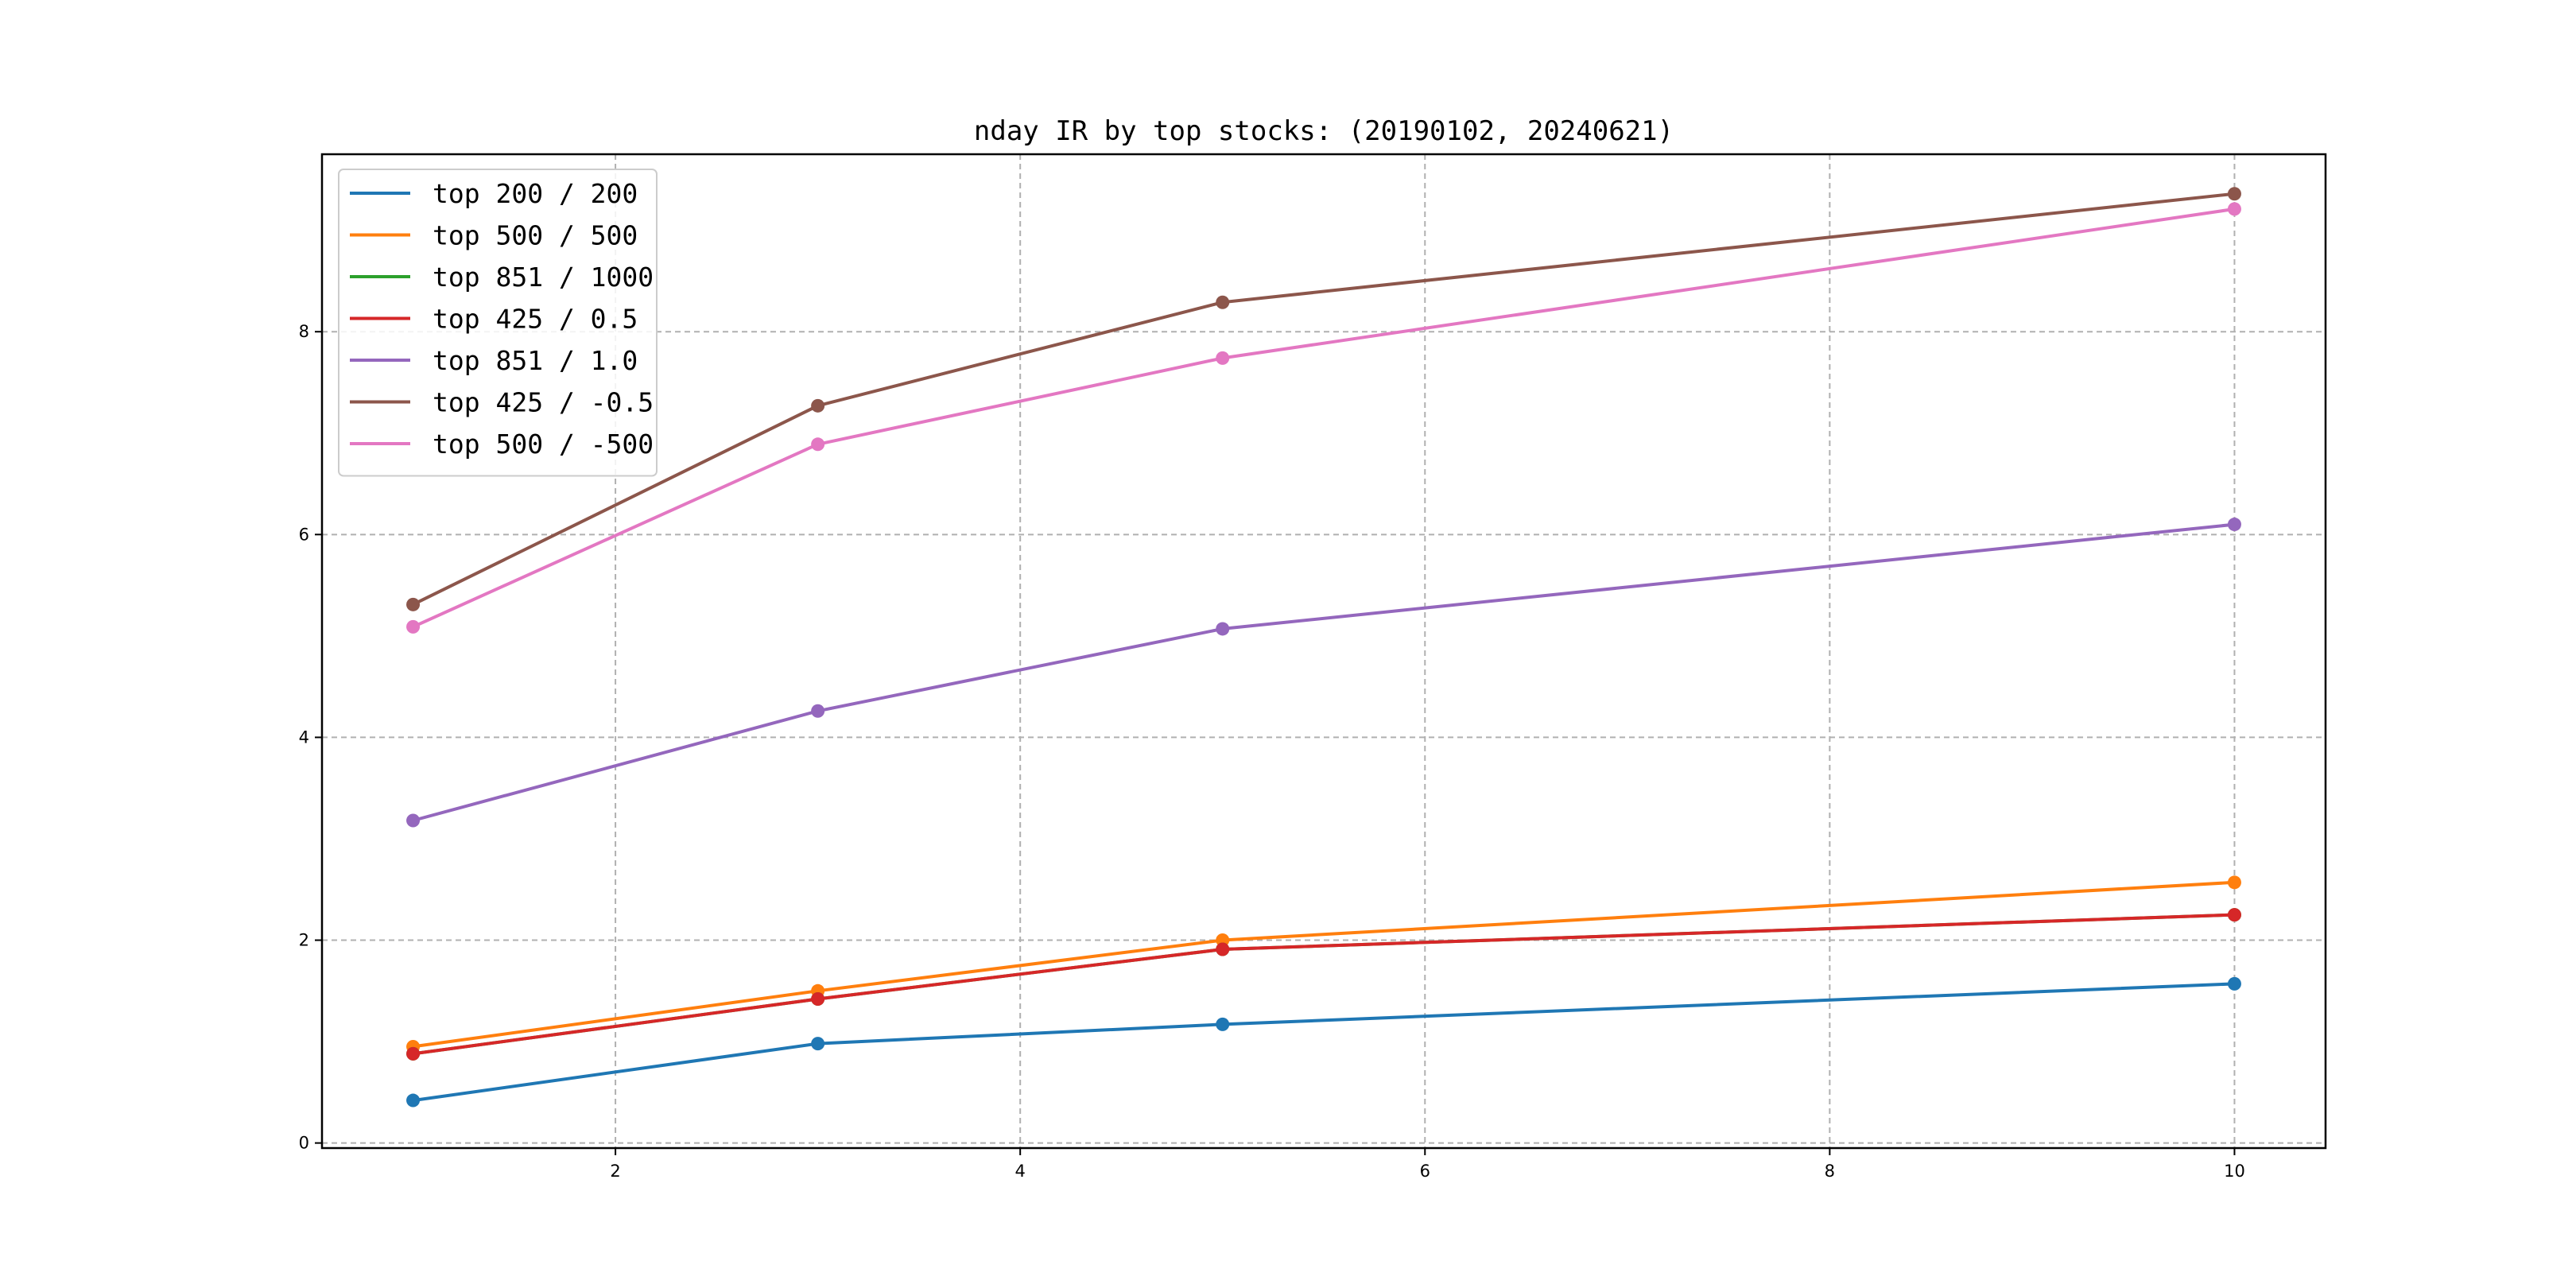  I want to click on legend-item: top 851 / 1000, so click(502, 277).